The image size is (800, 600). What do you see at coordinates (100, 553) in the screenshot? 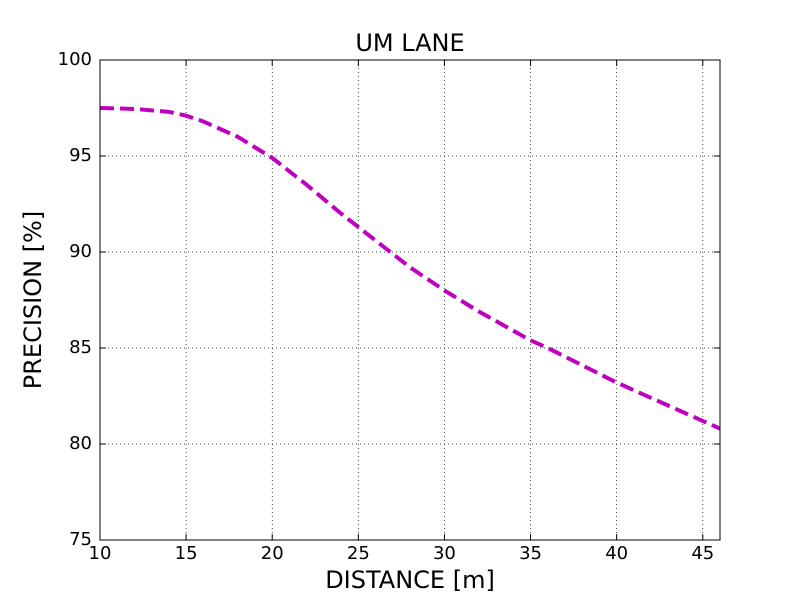
I see `x-tick-label: 10` at bounding box center [100, 553].